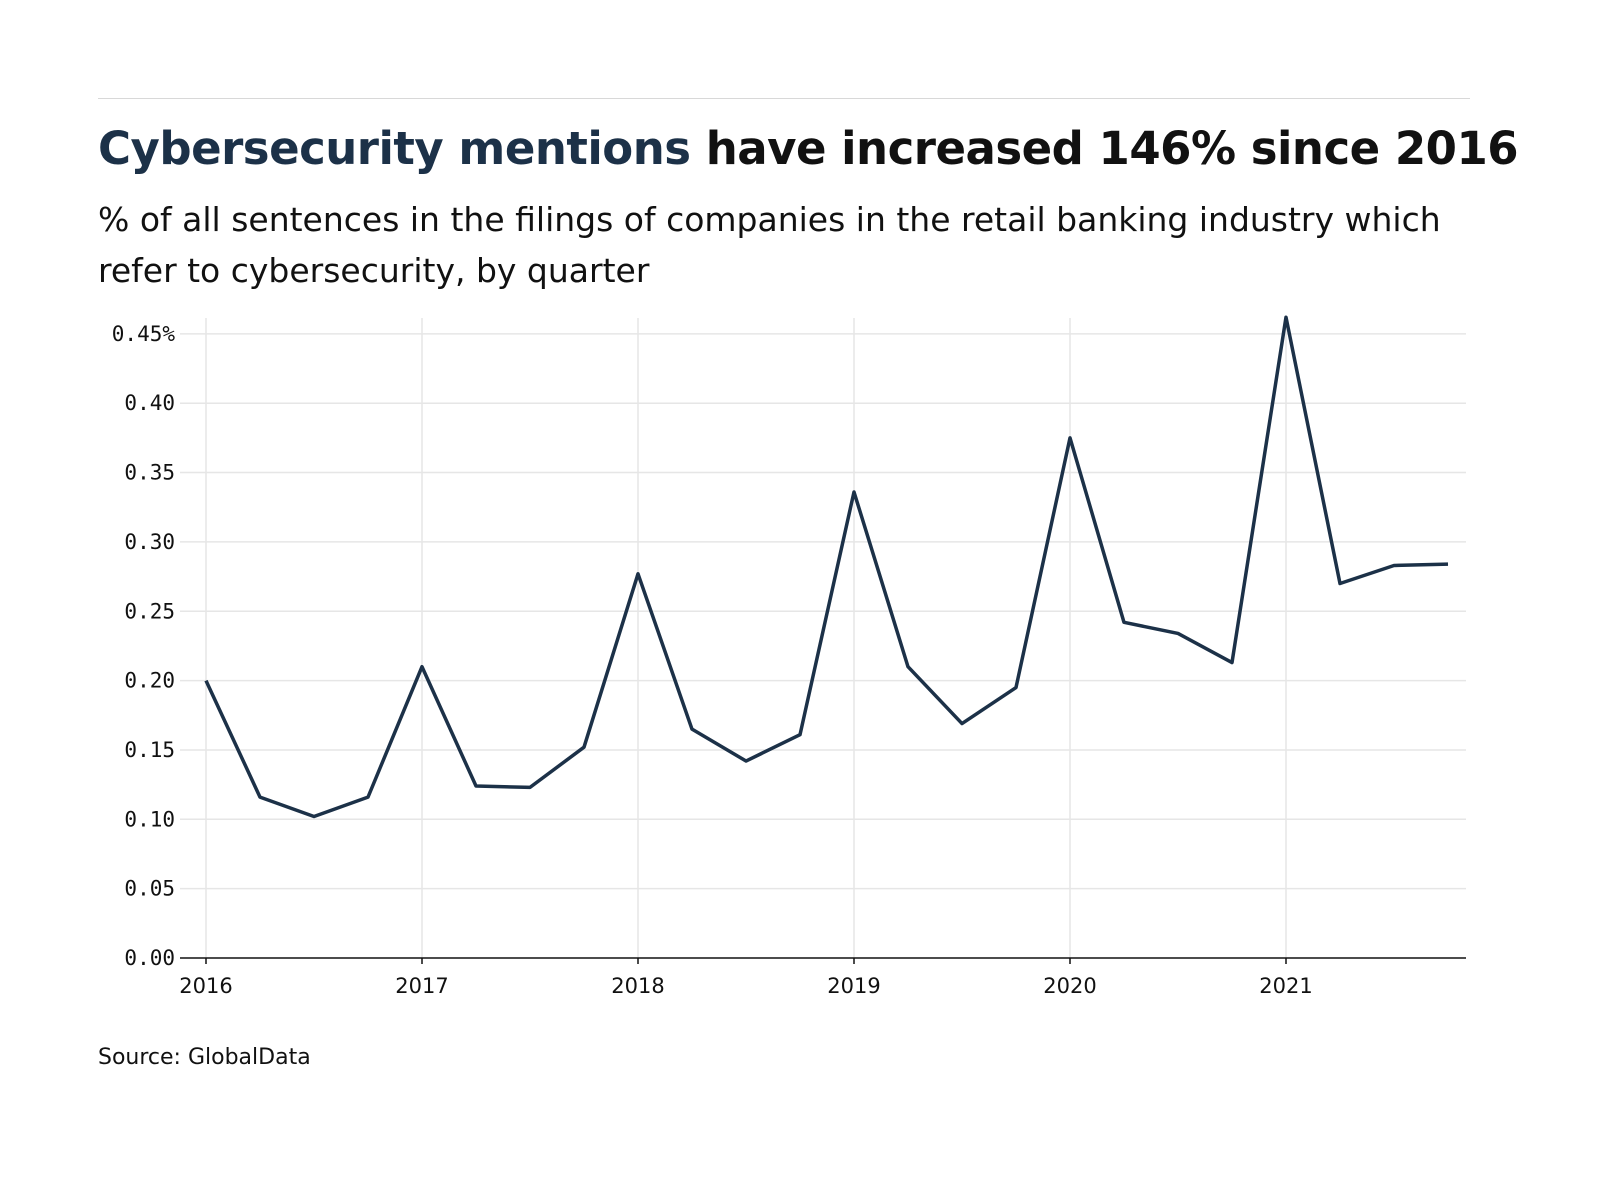 This screenshot has width=1600, height=1200. What do you see at coordinates (853, 986) in the screenshot?
I see `x-tick-label: 2019` at bounding box center [853, 986].